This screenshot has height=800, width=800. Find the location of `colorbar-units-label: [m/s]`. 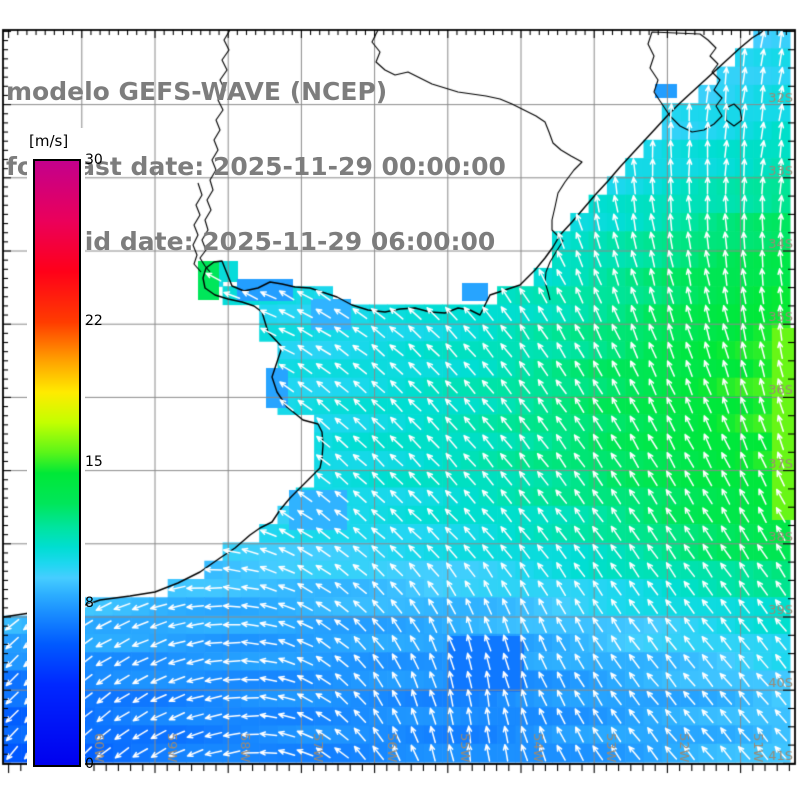

colorbar-units-label: [m/s] is located at coordinates (49, 141).